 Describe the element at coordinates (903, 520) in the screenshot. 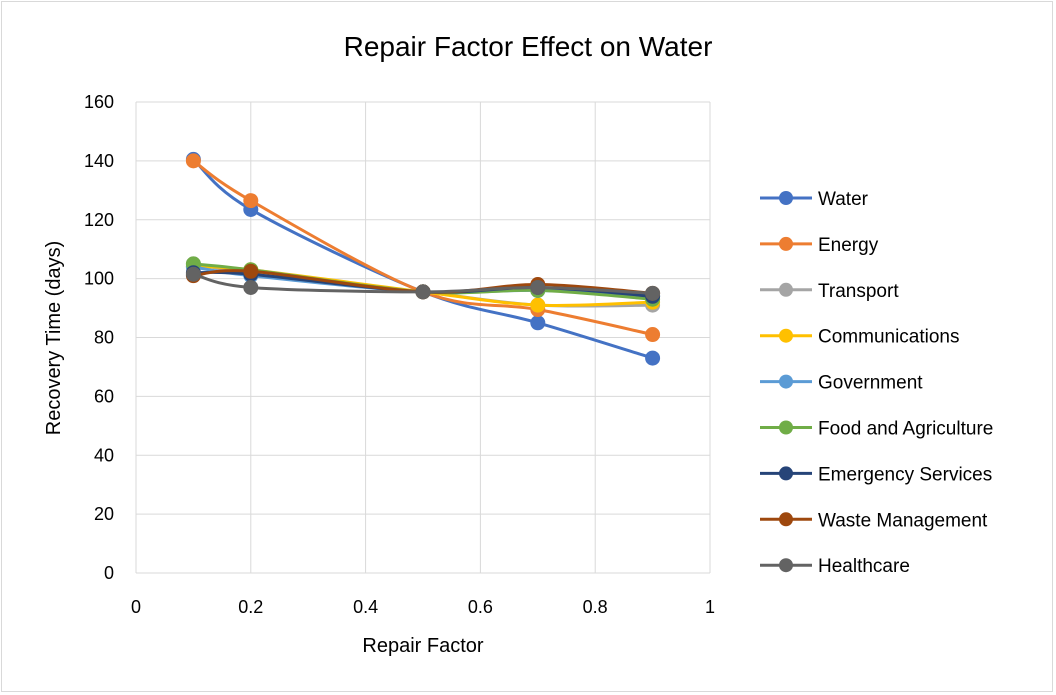

I see `legend-label: Waste Management` at that location.